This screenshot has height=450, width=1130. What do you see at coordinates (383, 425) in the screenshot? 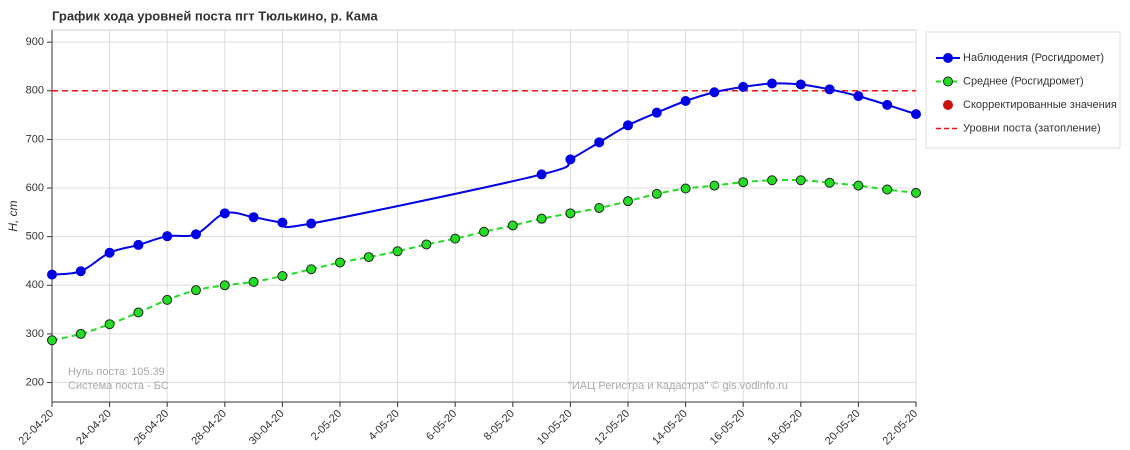
I see `x-tick-label: 4-05-20` at bounding box center [383, 425].